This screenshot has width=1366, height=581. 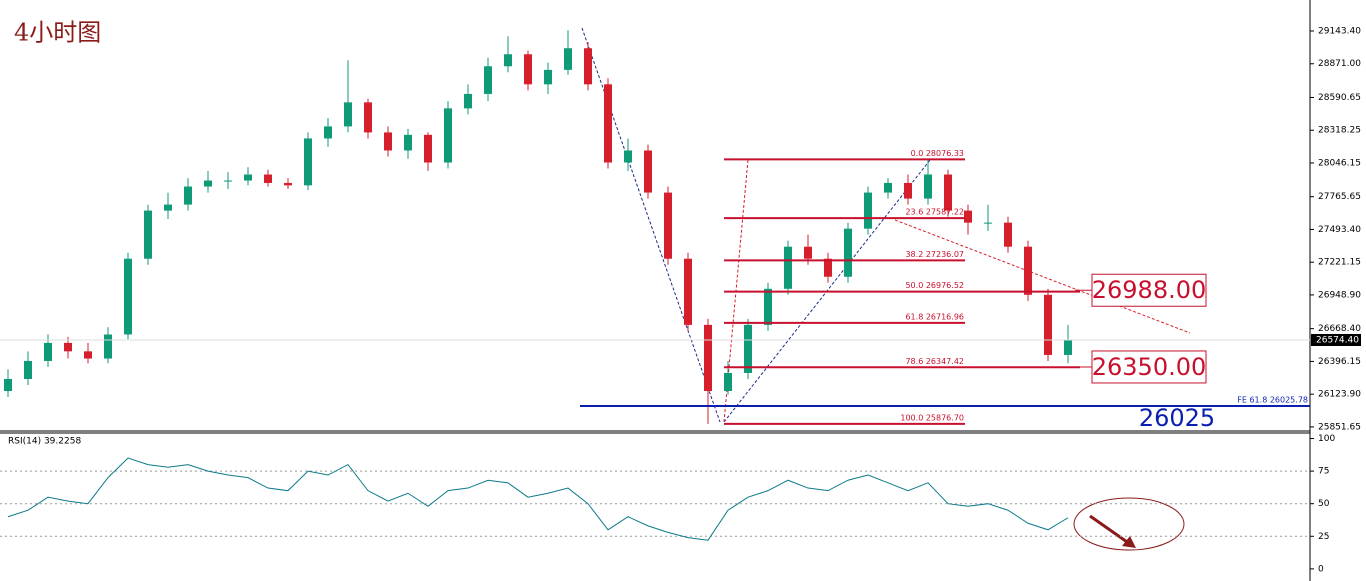 What do you see at coordinates (1339, 64) in the screenshot?
I see `y-tick-label: 28871.00` at bounding box center [1339, 64].